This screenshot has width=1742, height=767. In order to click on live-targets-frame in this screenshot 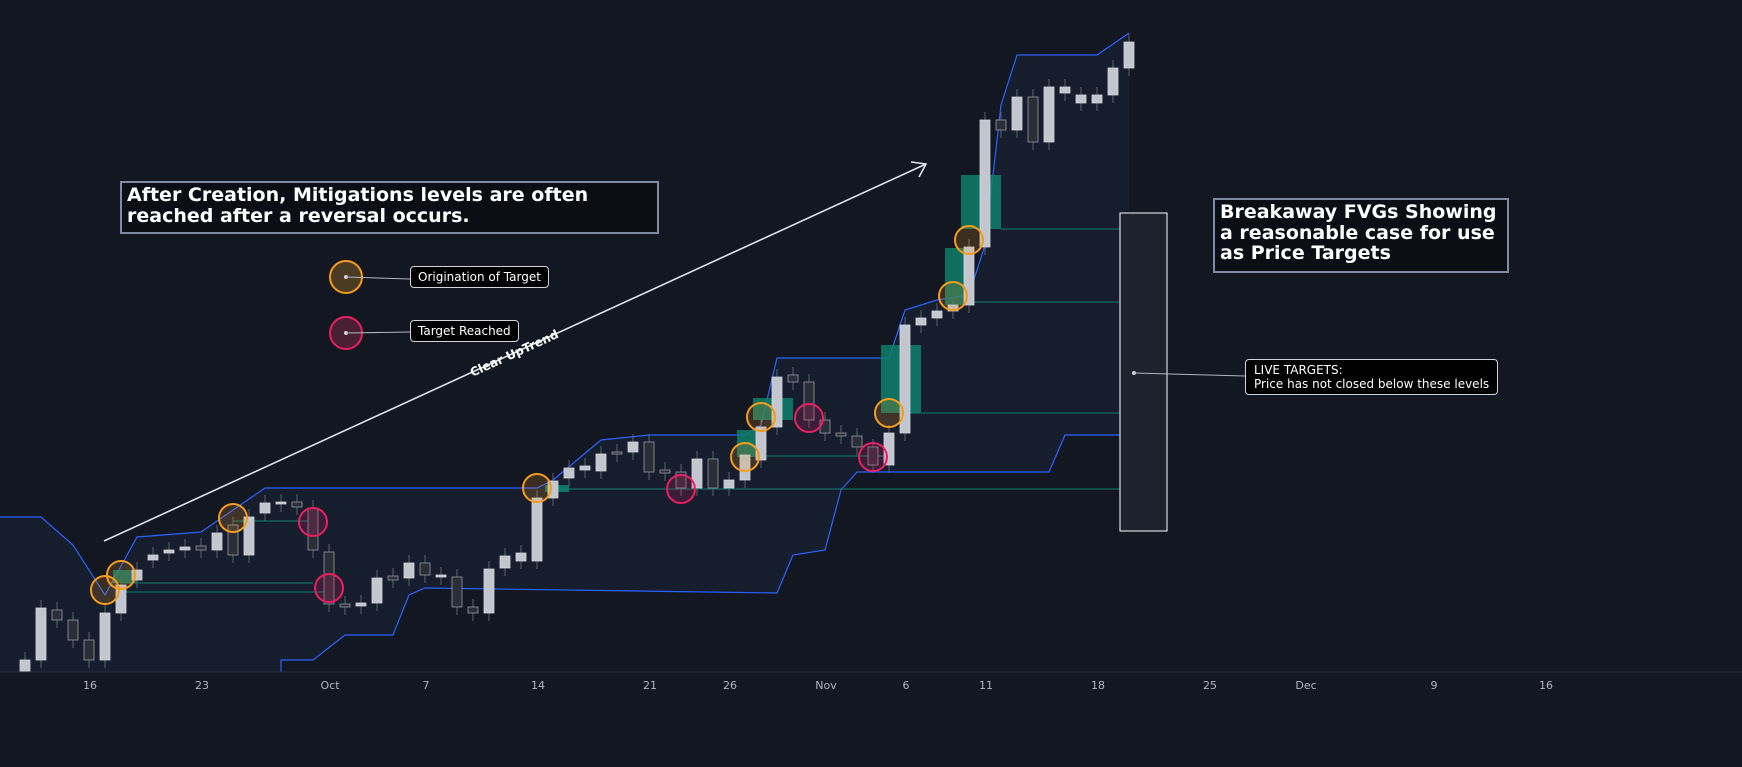, I will do `click(1143, 372)`.